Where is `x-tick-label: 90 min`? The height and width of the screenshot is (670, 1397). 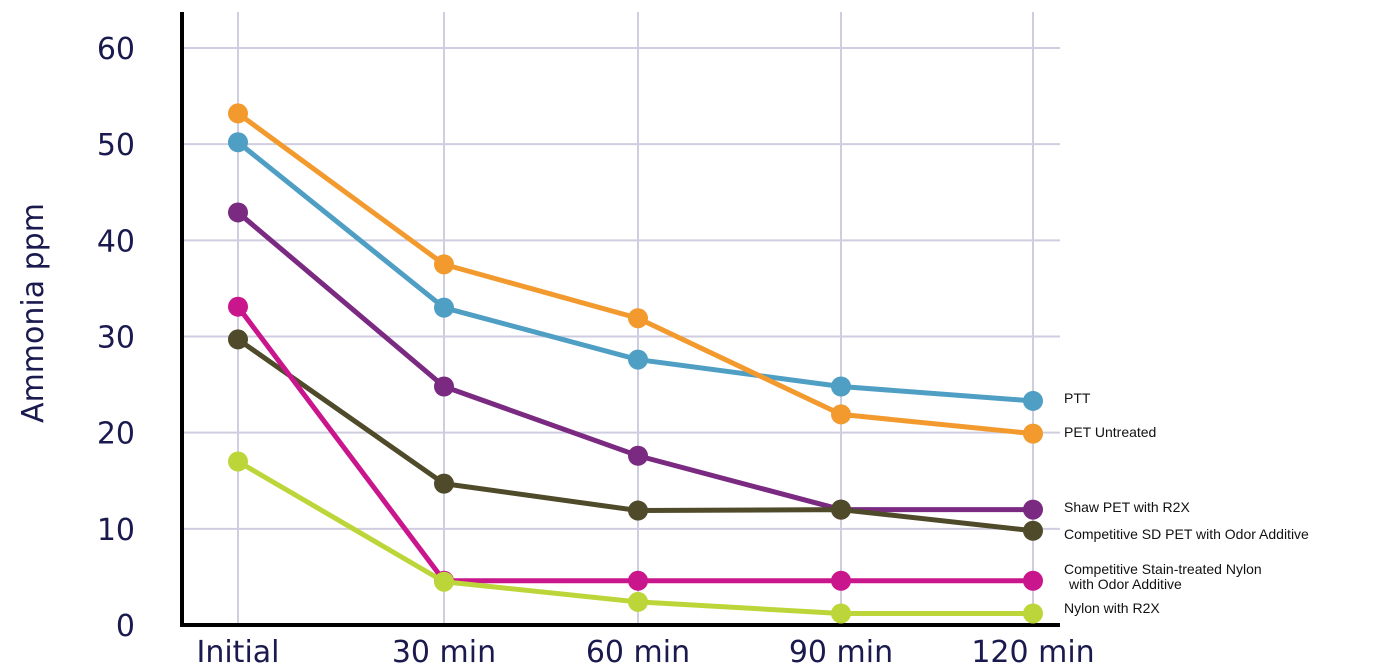
x-tick-label: 90 min is located at coordinates (841, 652).